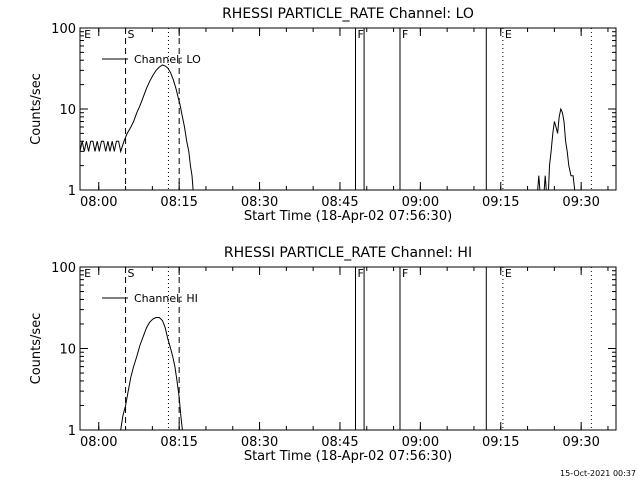 This screenshot has height=480, width=640. Describe the element at coordinates (166, 298) in the screenshot. I see `legend-label: Channel: HI` at that location.